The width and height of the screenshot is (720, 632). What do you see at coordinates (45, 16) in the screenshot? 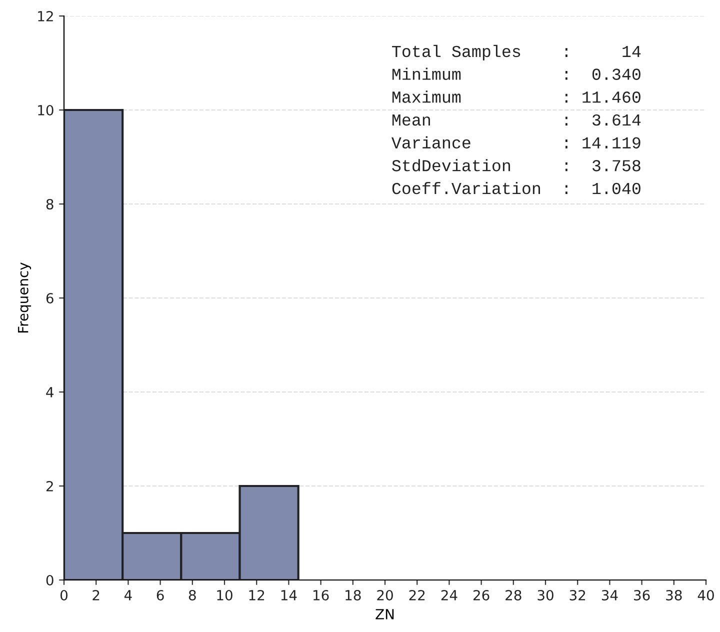
I see `y-tick-label: 12` at bounding box center [45, 16].